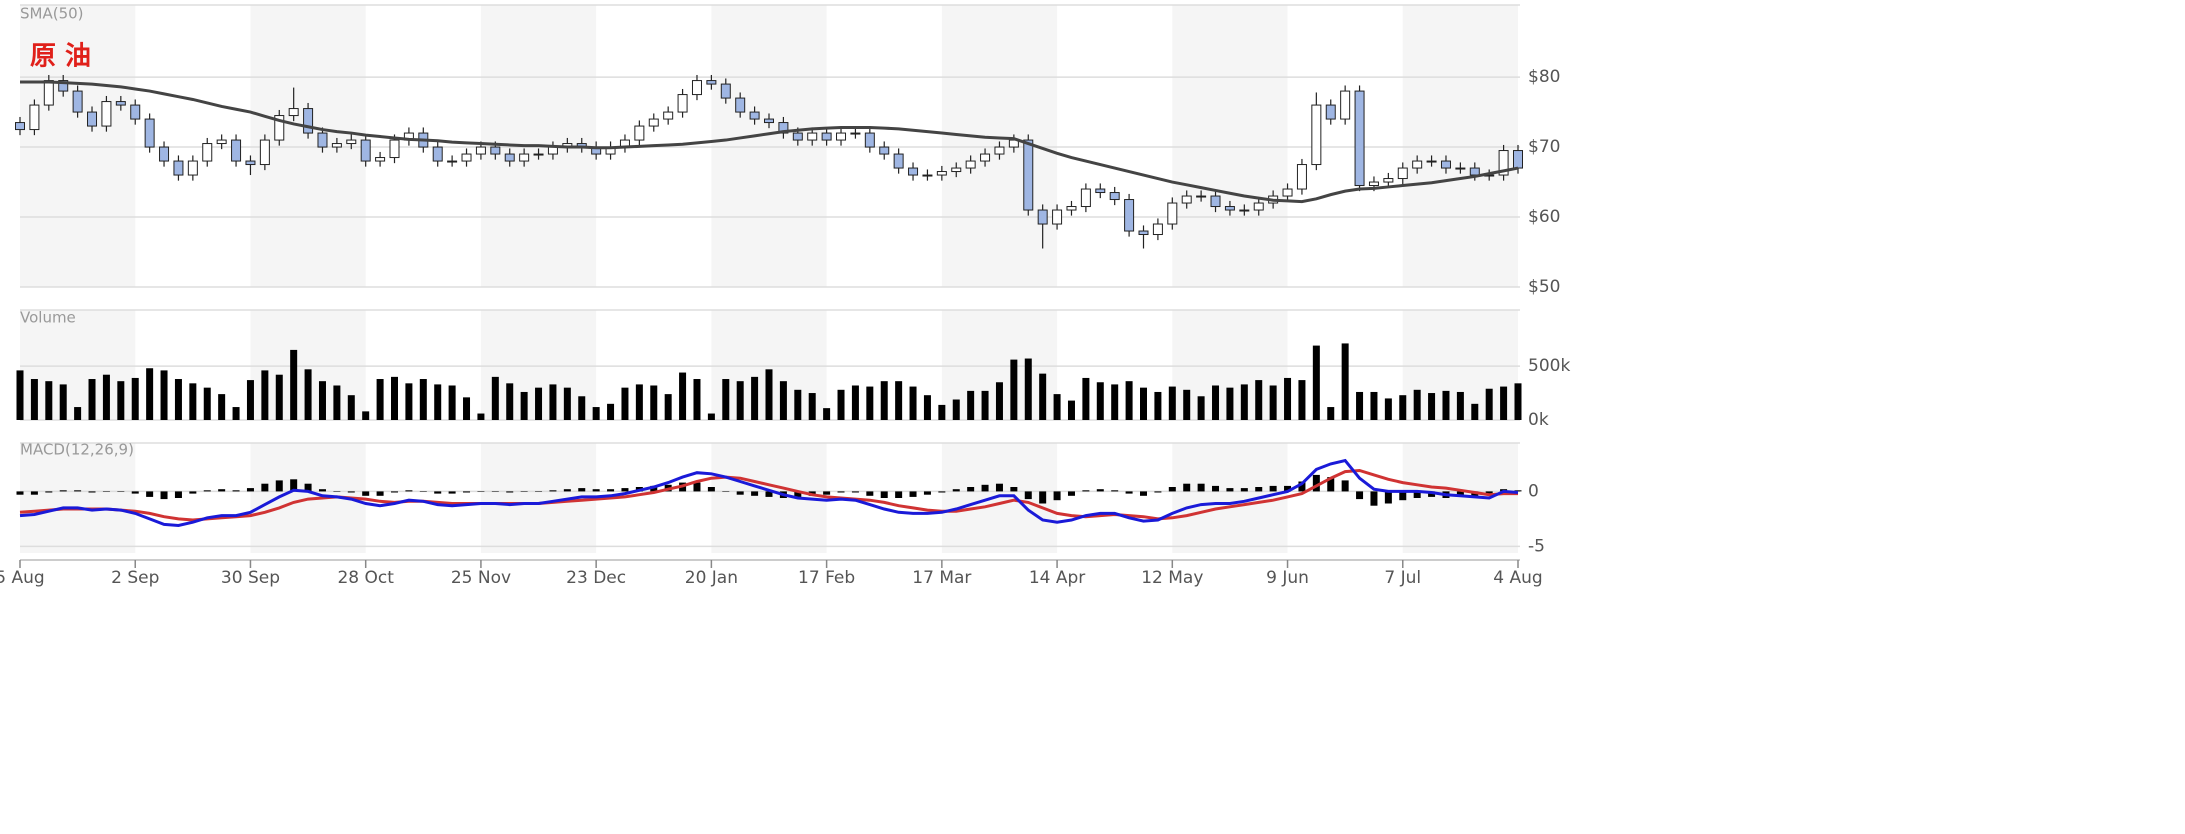  Describe the element at coordinates (22, 578) in the screenshot. I see `x-tick-label: 5 Aug` at that location.